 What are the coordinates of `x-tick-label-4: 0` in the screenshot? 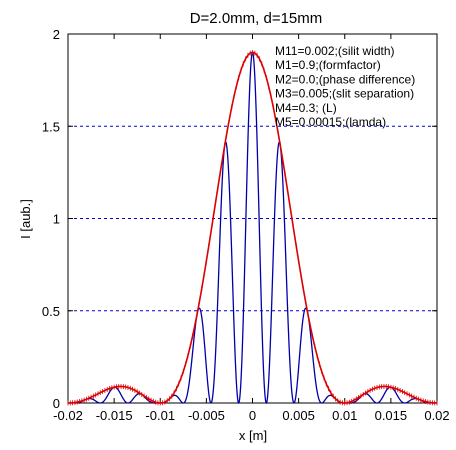 It's located at (252, 415).